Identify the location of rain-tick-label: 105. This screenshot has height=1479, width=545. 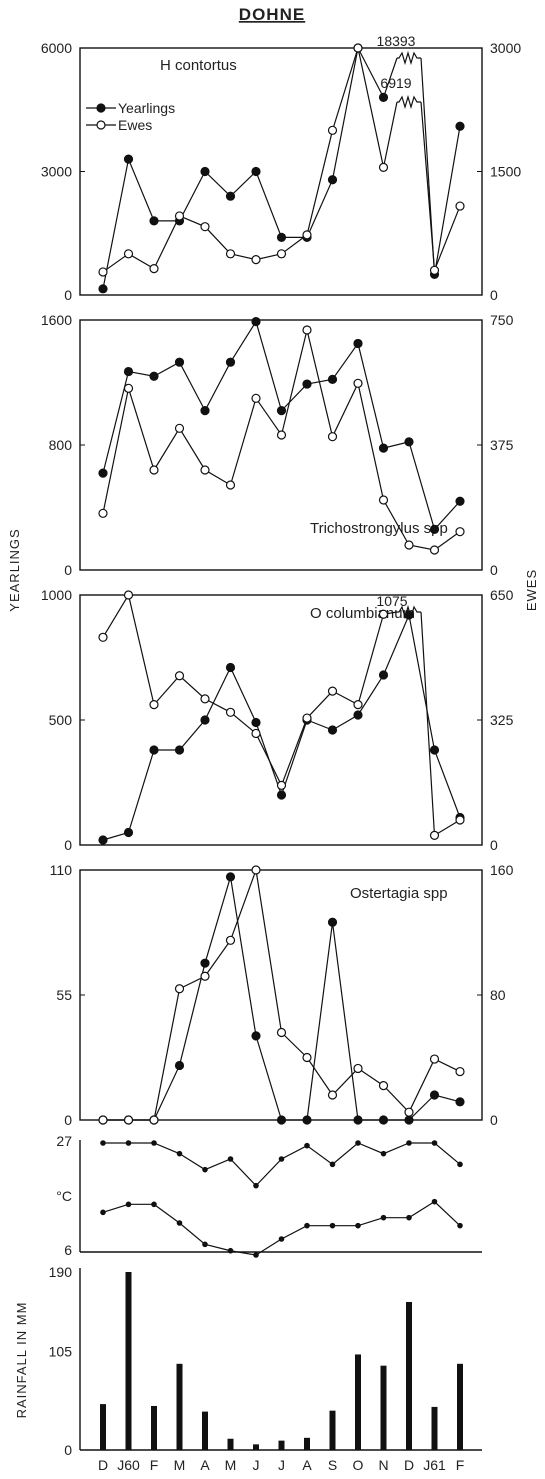
(61, 1352).